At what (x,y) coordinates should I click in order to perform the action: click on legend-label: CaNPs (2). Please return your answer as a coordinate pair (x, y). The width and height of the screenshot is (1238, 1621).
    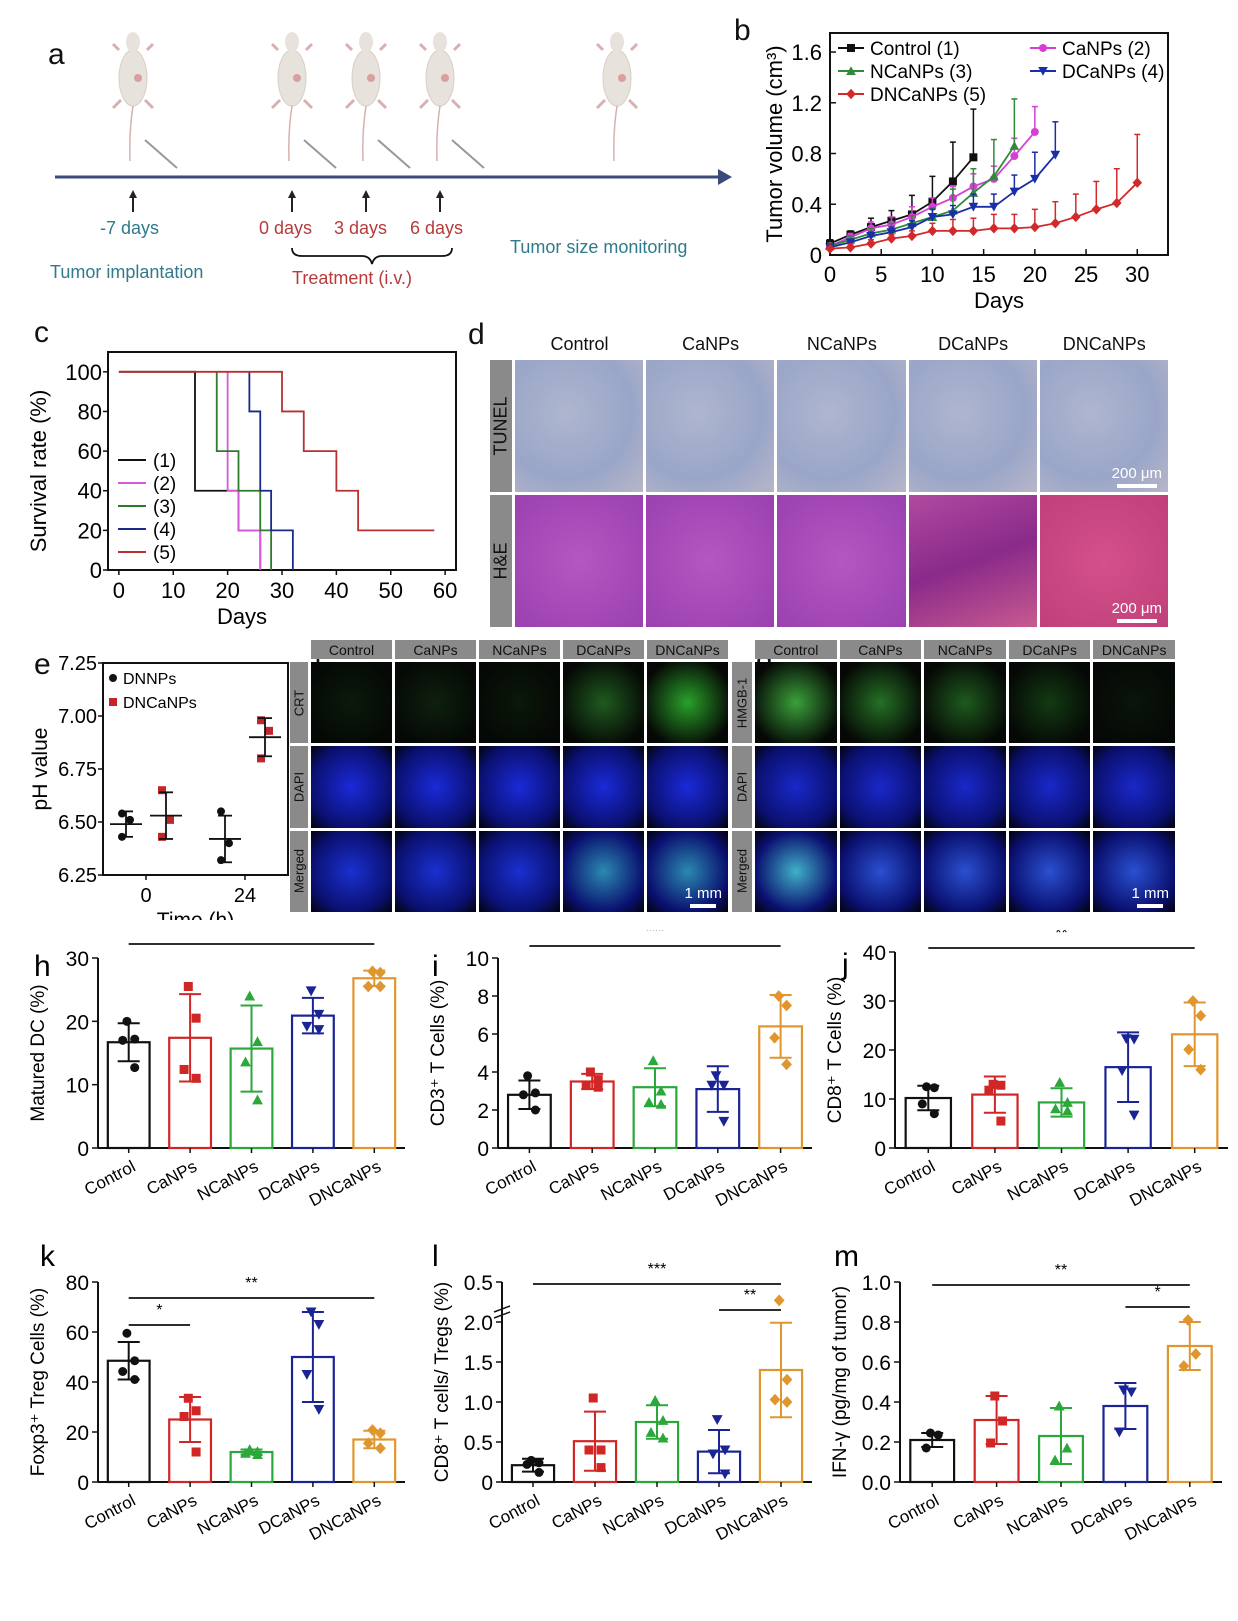
    Looking at the image, I should click on (1106, 49).